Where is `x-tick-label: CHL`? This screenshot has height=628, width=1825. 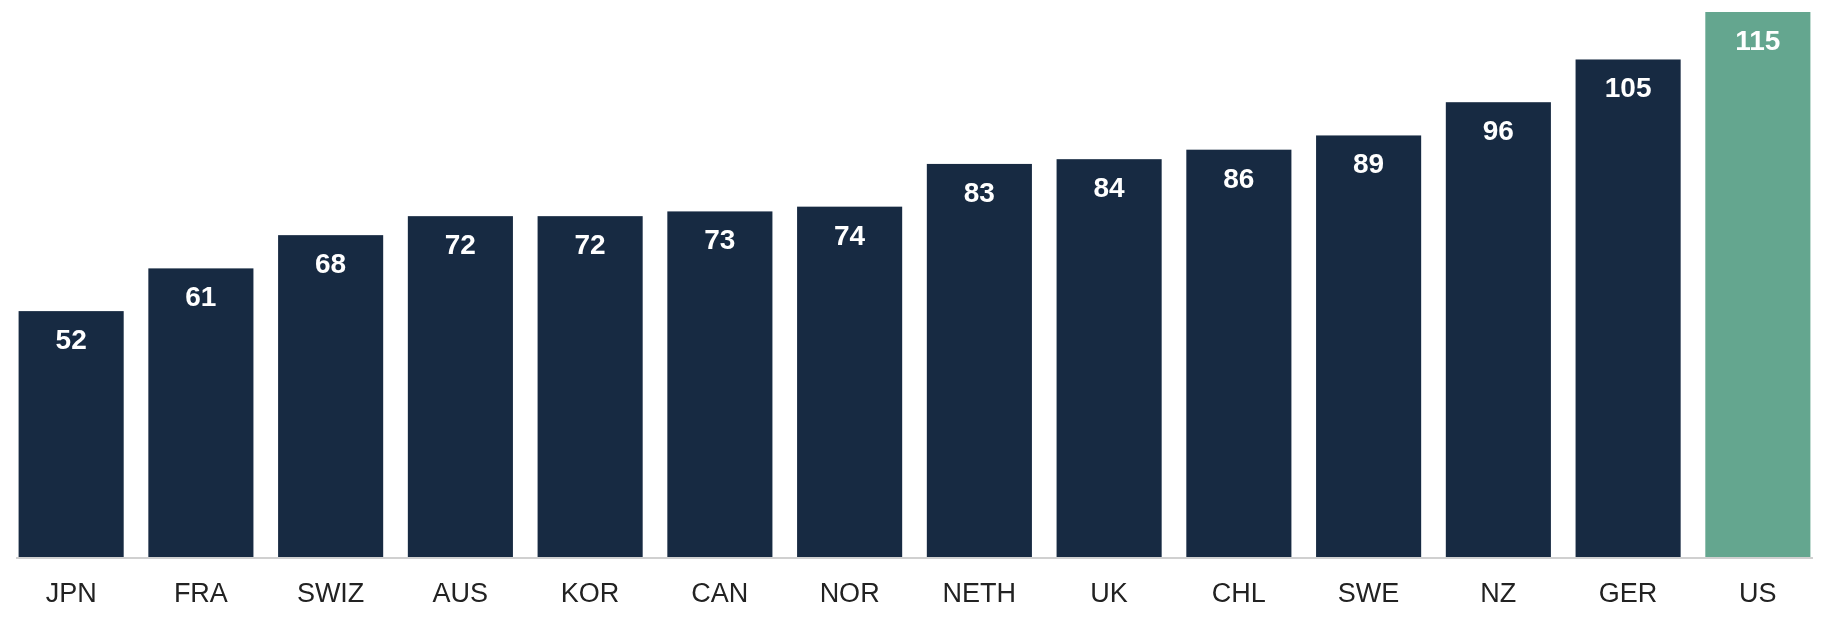
x-tick-label: CHL is located at coordinates (1238, 593).